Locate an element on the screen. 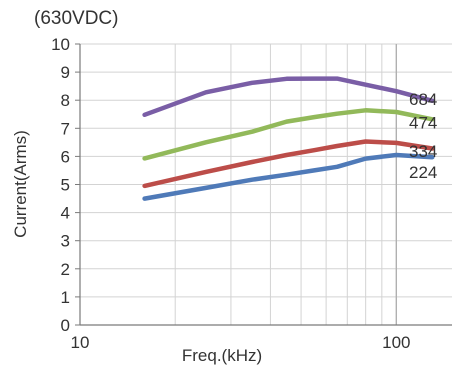 This screenshot has height=369, width=464. y-tick-label: 6 is located at coordinates (65, 156).